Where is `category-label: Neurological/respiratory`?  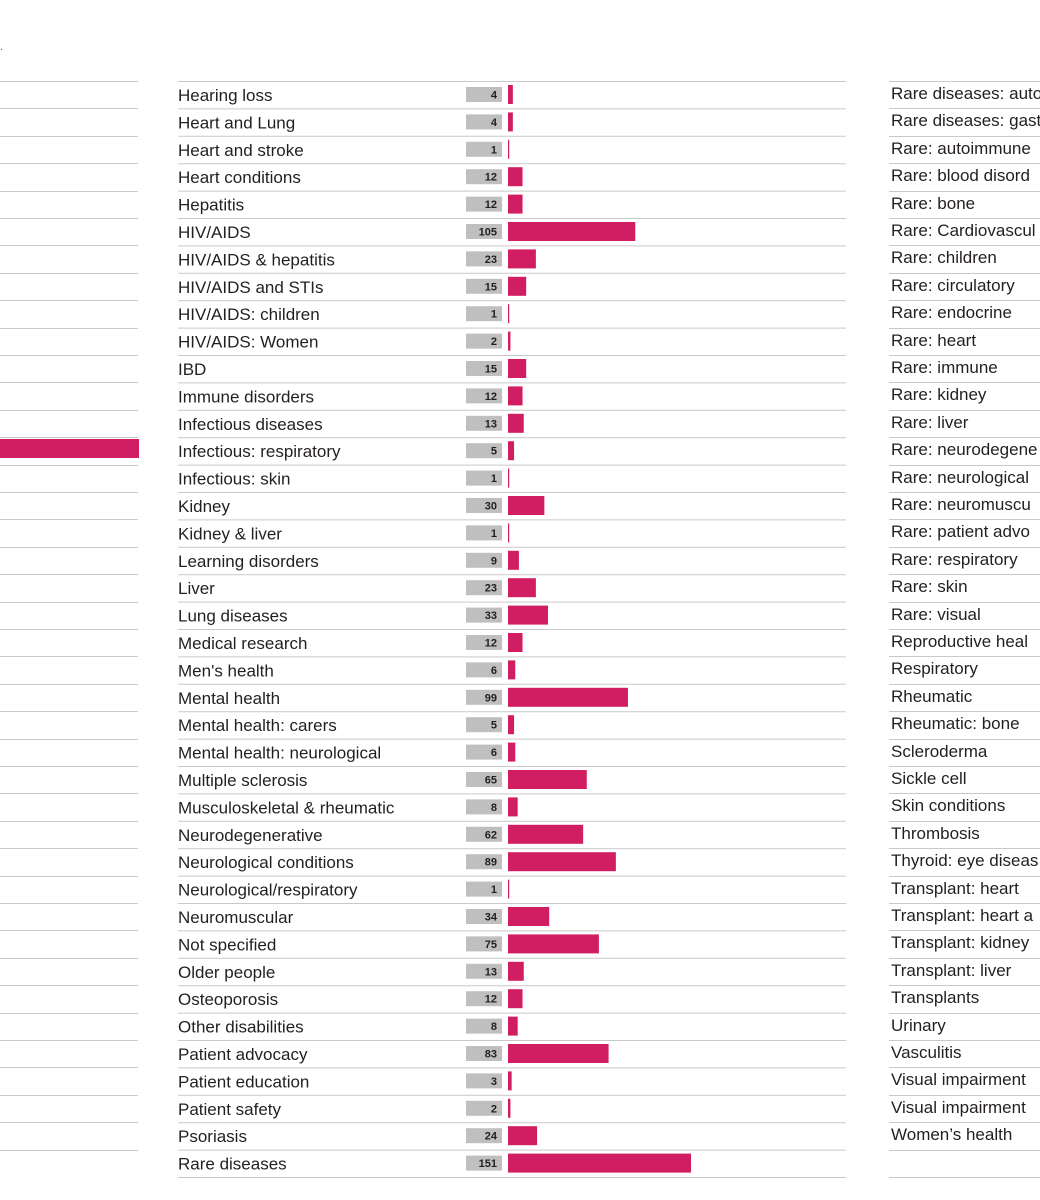 category-label: Neurological/respiratory is located at coordinates (268, 890).